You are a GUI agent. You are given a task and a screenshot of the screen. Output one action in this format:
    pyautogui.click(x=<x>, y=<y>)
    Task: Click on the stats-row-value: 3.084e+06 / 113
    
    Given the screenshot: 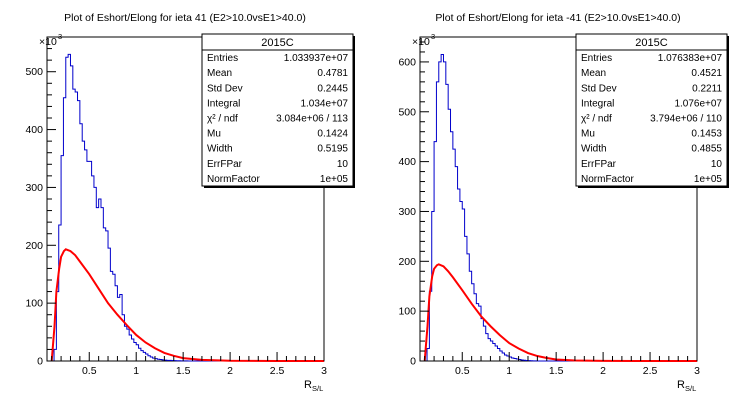 What is the action you would take?
    pyautogui.click(x=312, y=119)
    